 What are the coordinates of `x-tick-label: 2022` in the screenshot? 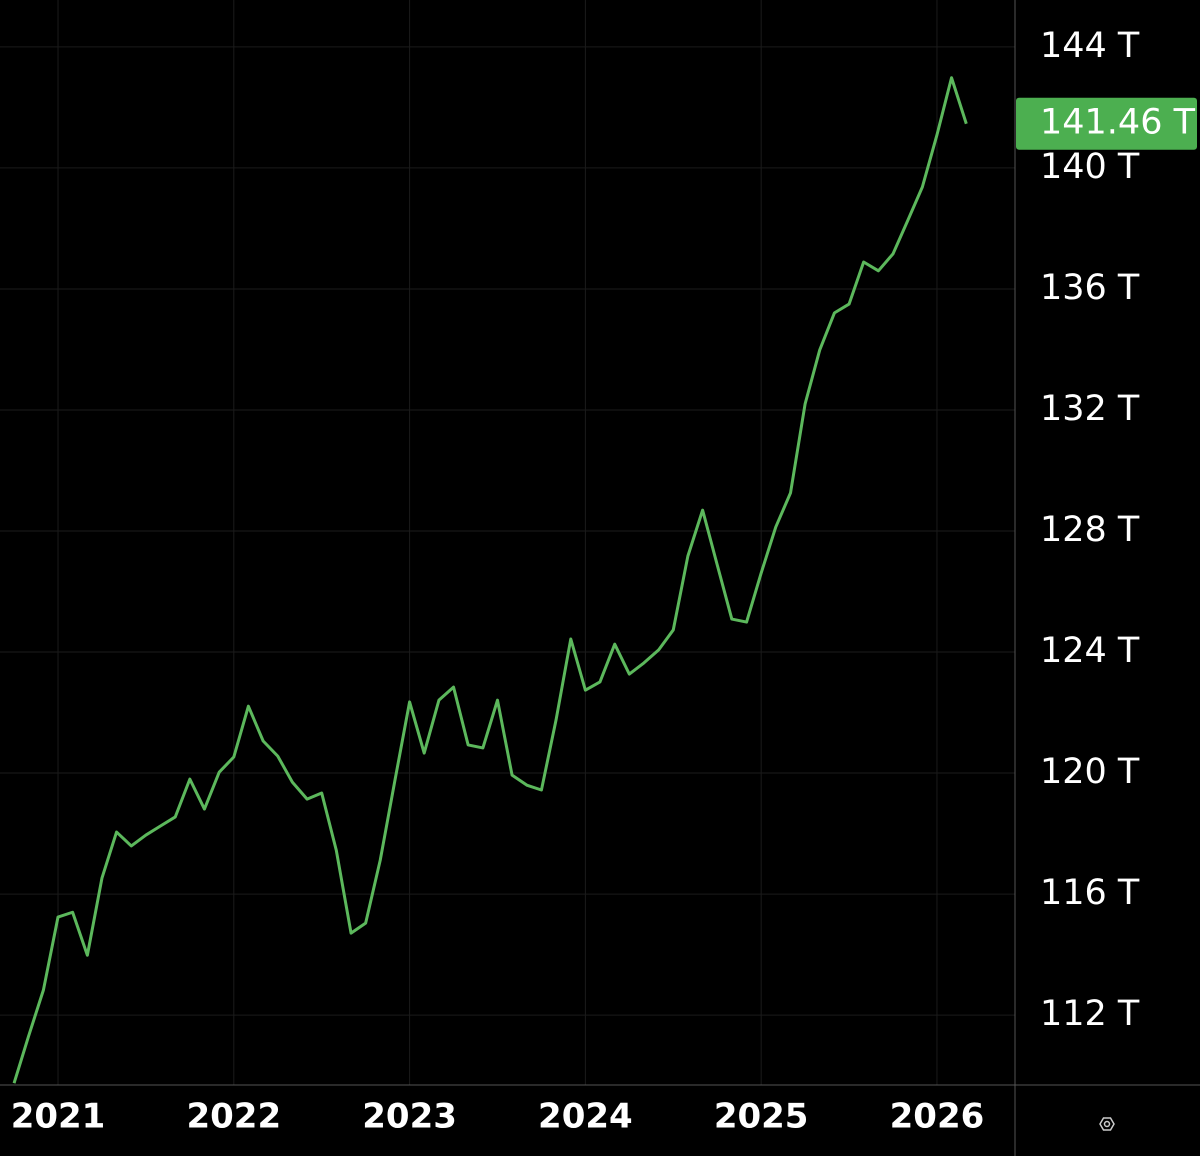 It's located at (233, 1117).